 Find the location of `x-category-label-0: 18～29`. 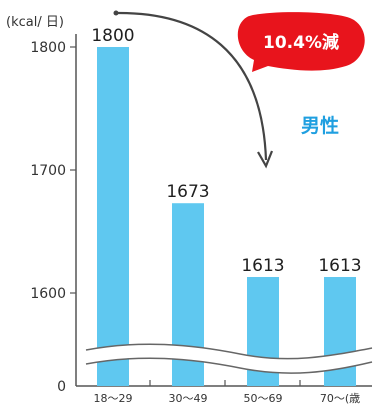

x-category-label-0: 18～29 is located at coordinates (113, 398).